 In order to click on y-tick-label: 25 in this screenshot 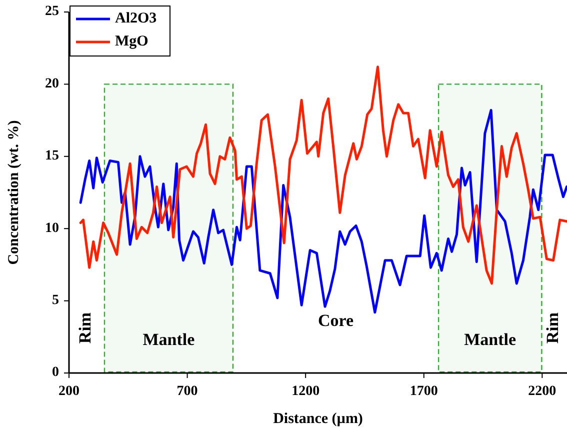, I will do `click(52, 12)`.